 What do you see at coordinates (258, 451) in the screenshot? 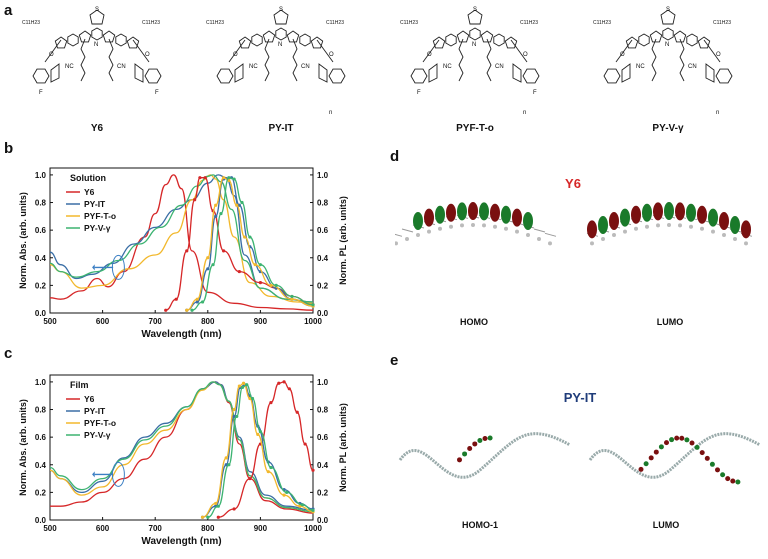
I see `series-line-pl` at bounding box center [258, 451].